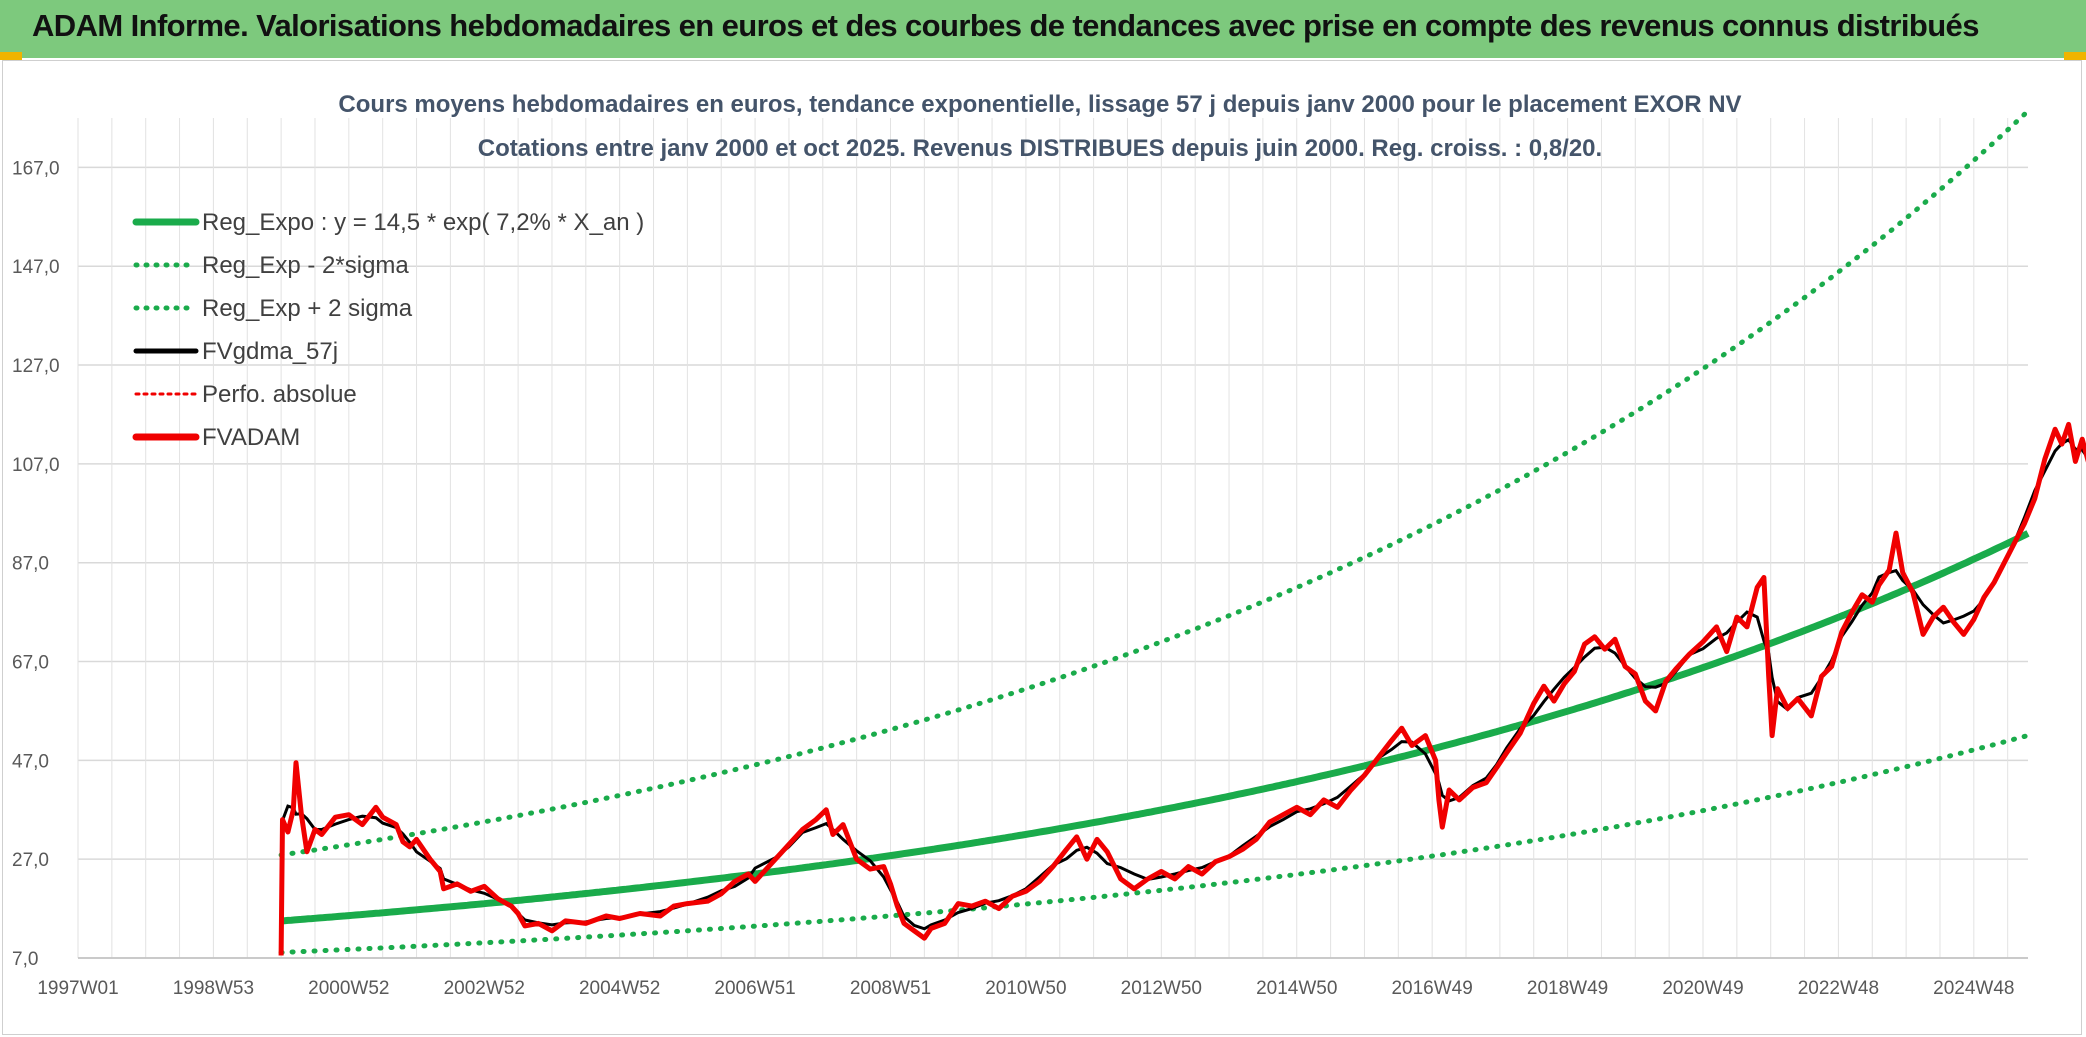 The width and height of the screenshot is (2086, 1037). Describe the element at coordinates (754, 988) in the screenshot. I see `x-tick-label: 2006W51` at that location.